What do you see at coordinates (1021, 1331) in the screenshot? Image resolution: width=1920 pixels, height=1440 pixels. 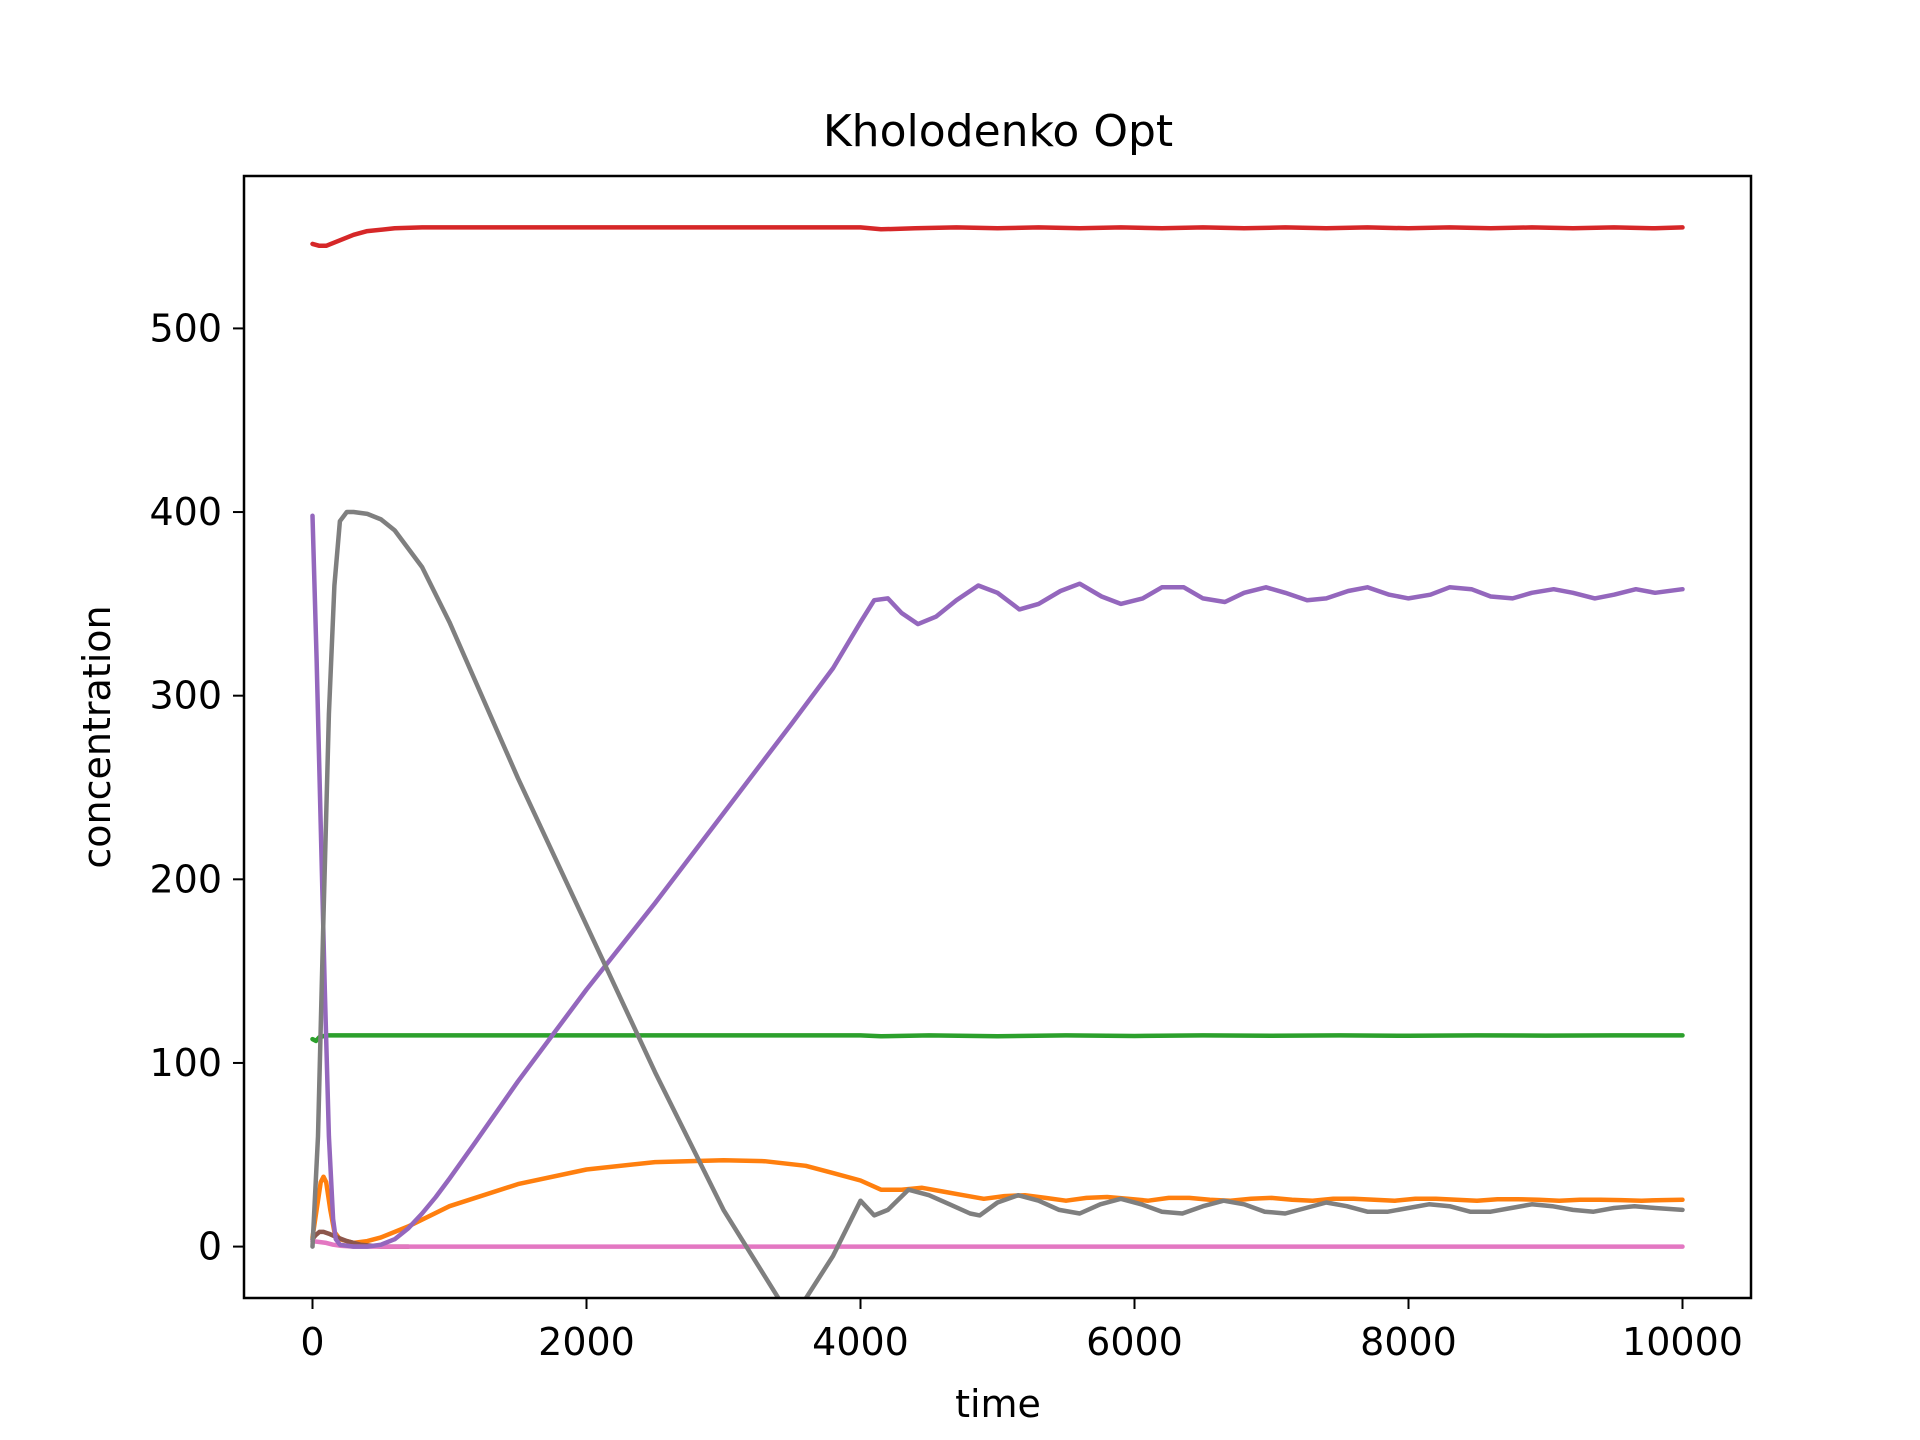 I see `x-axis: 0 2000 4000 6000 8000 10000` at bounding box center [1021, 1331].